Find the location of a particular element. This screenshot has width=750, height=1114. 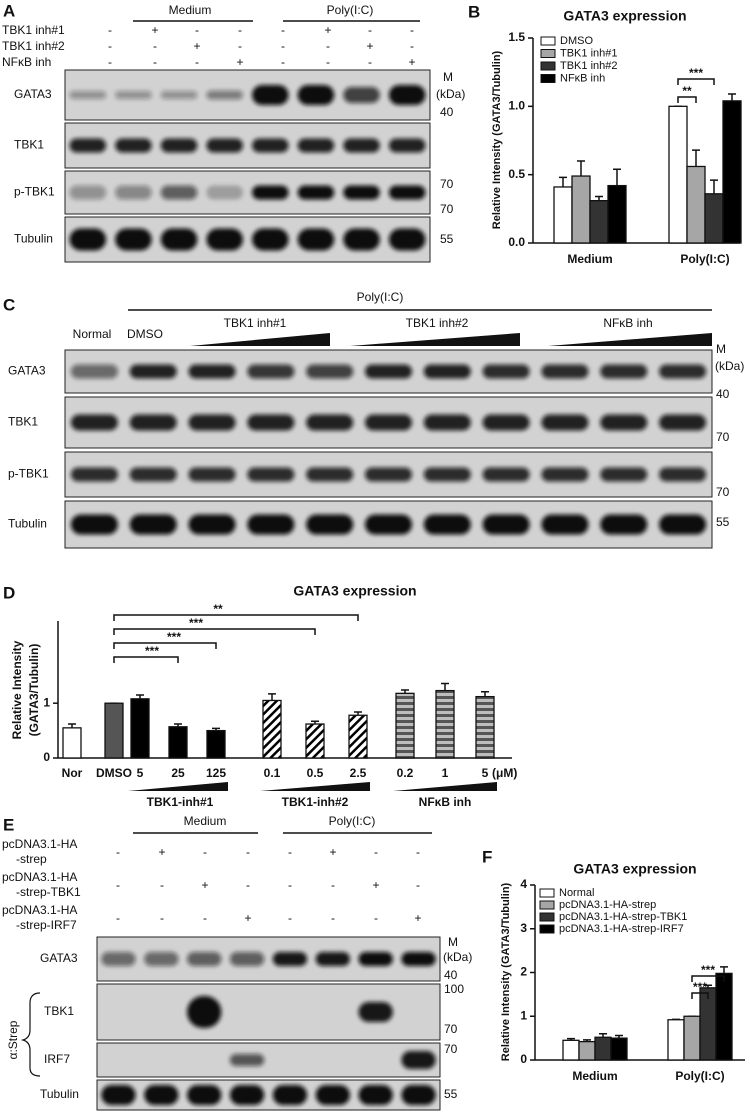

panel-letter: D is located at coordinates (9, 592).